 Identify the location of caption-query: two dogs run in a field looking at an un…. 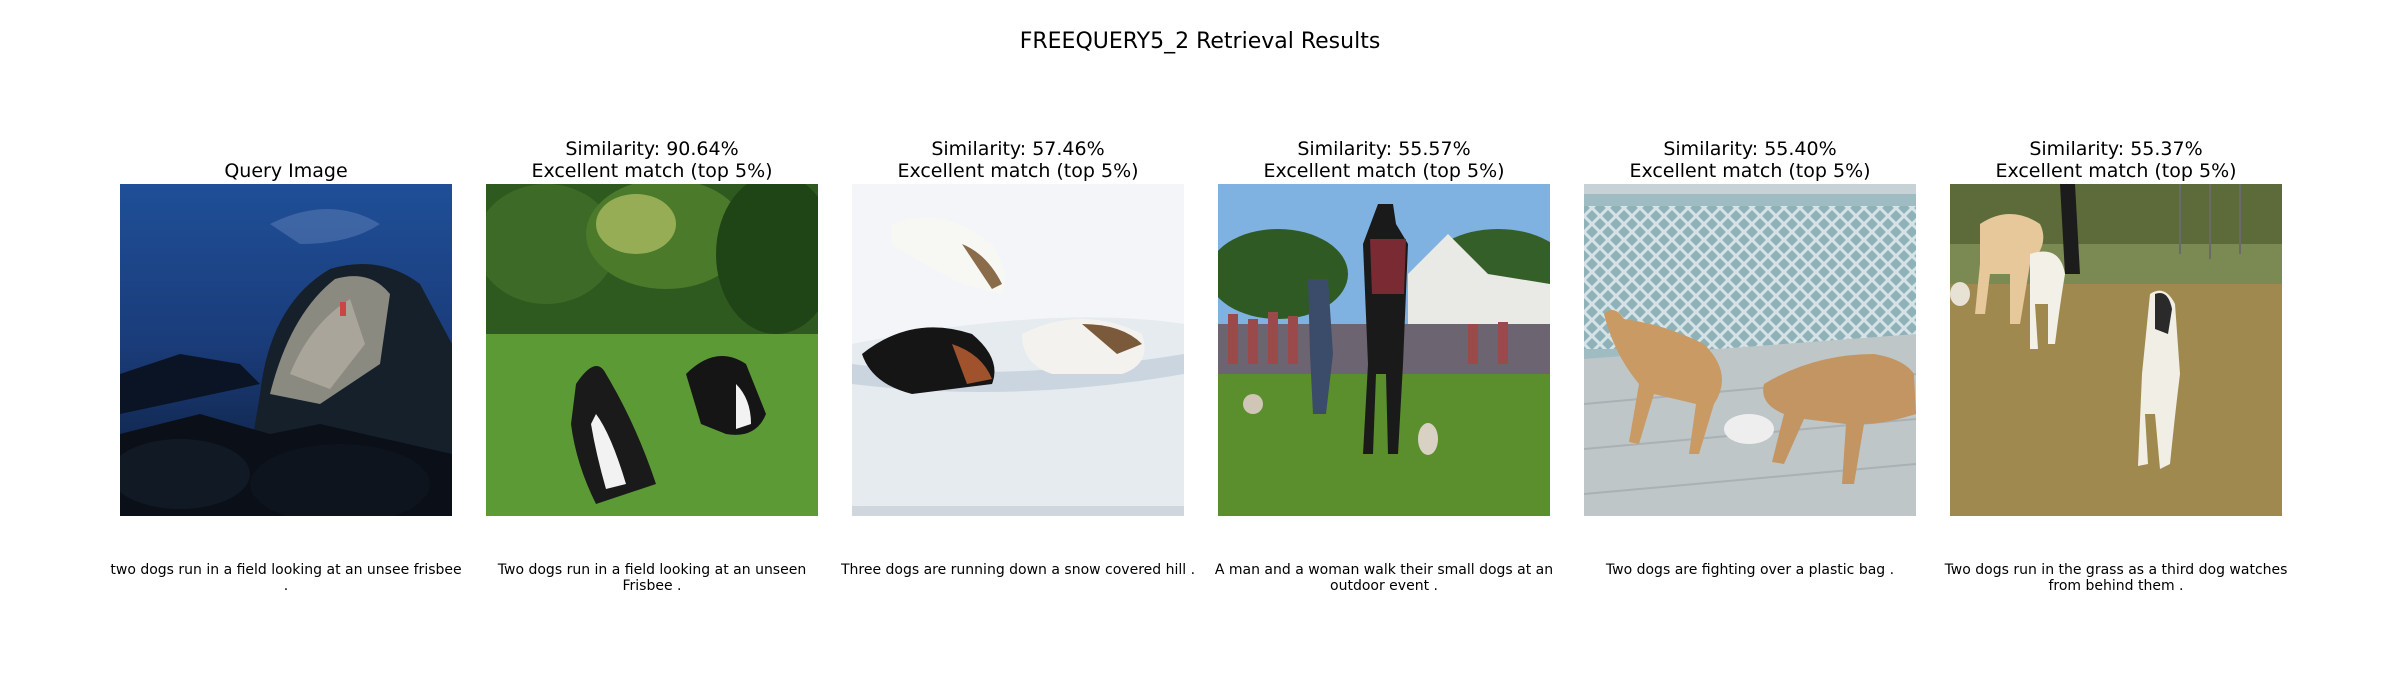
(286, 578).